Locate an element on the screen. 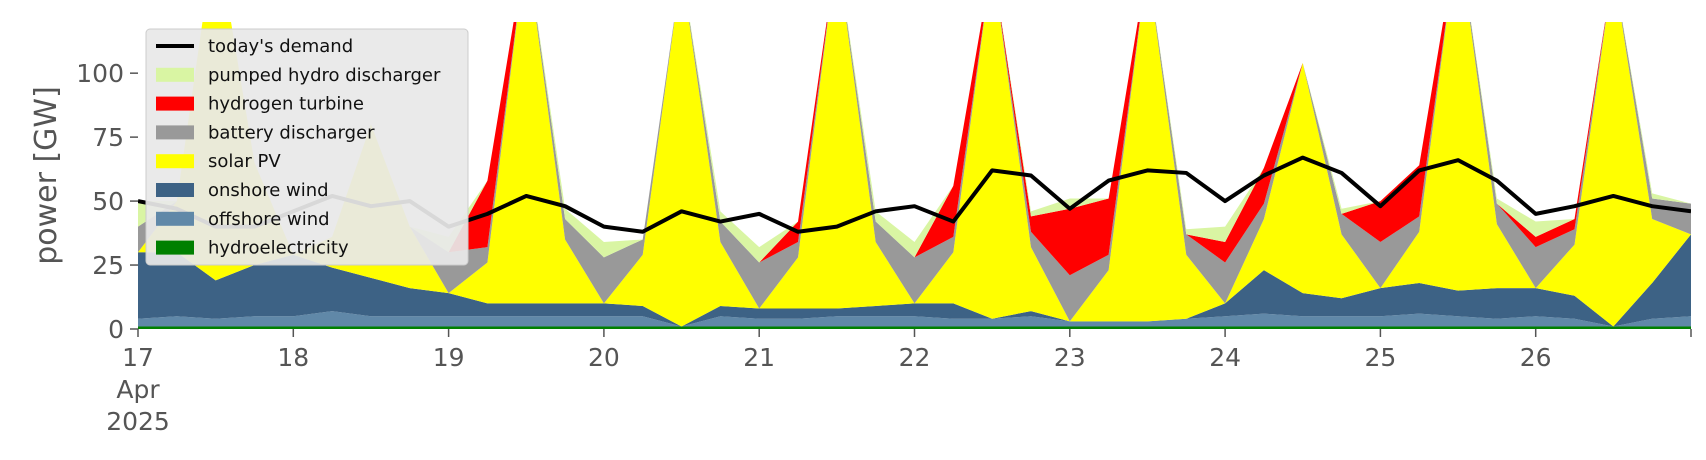  area-hydroelectricity is located at coordinates (914, 327).